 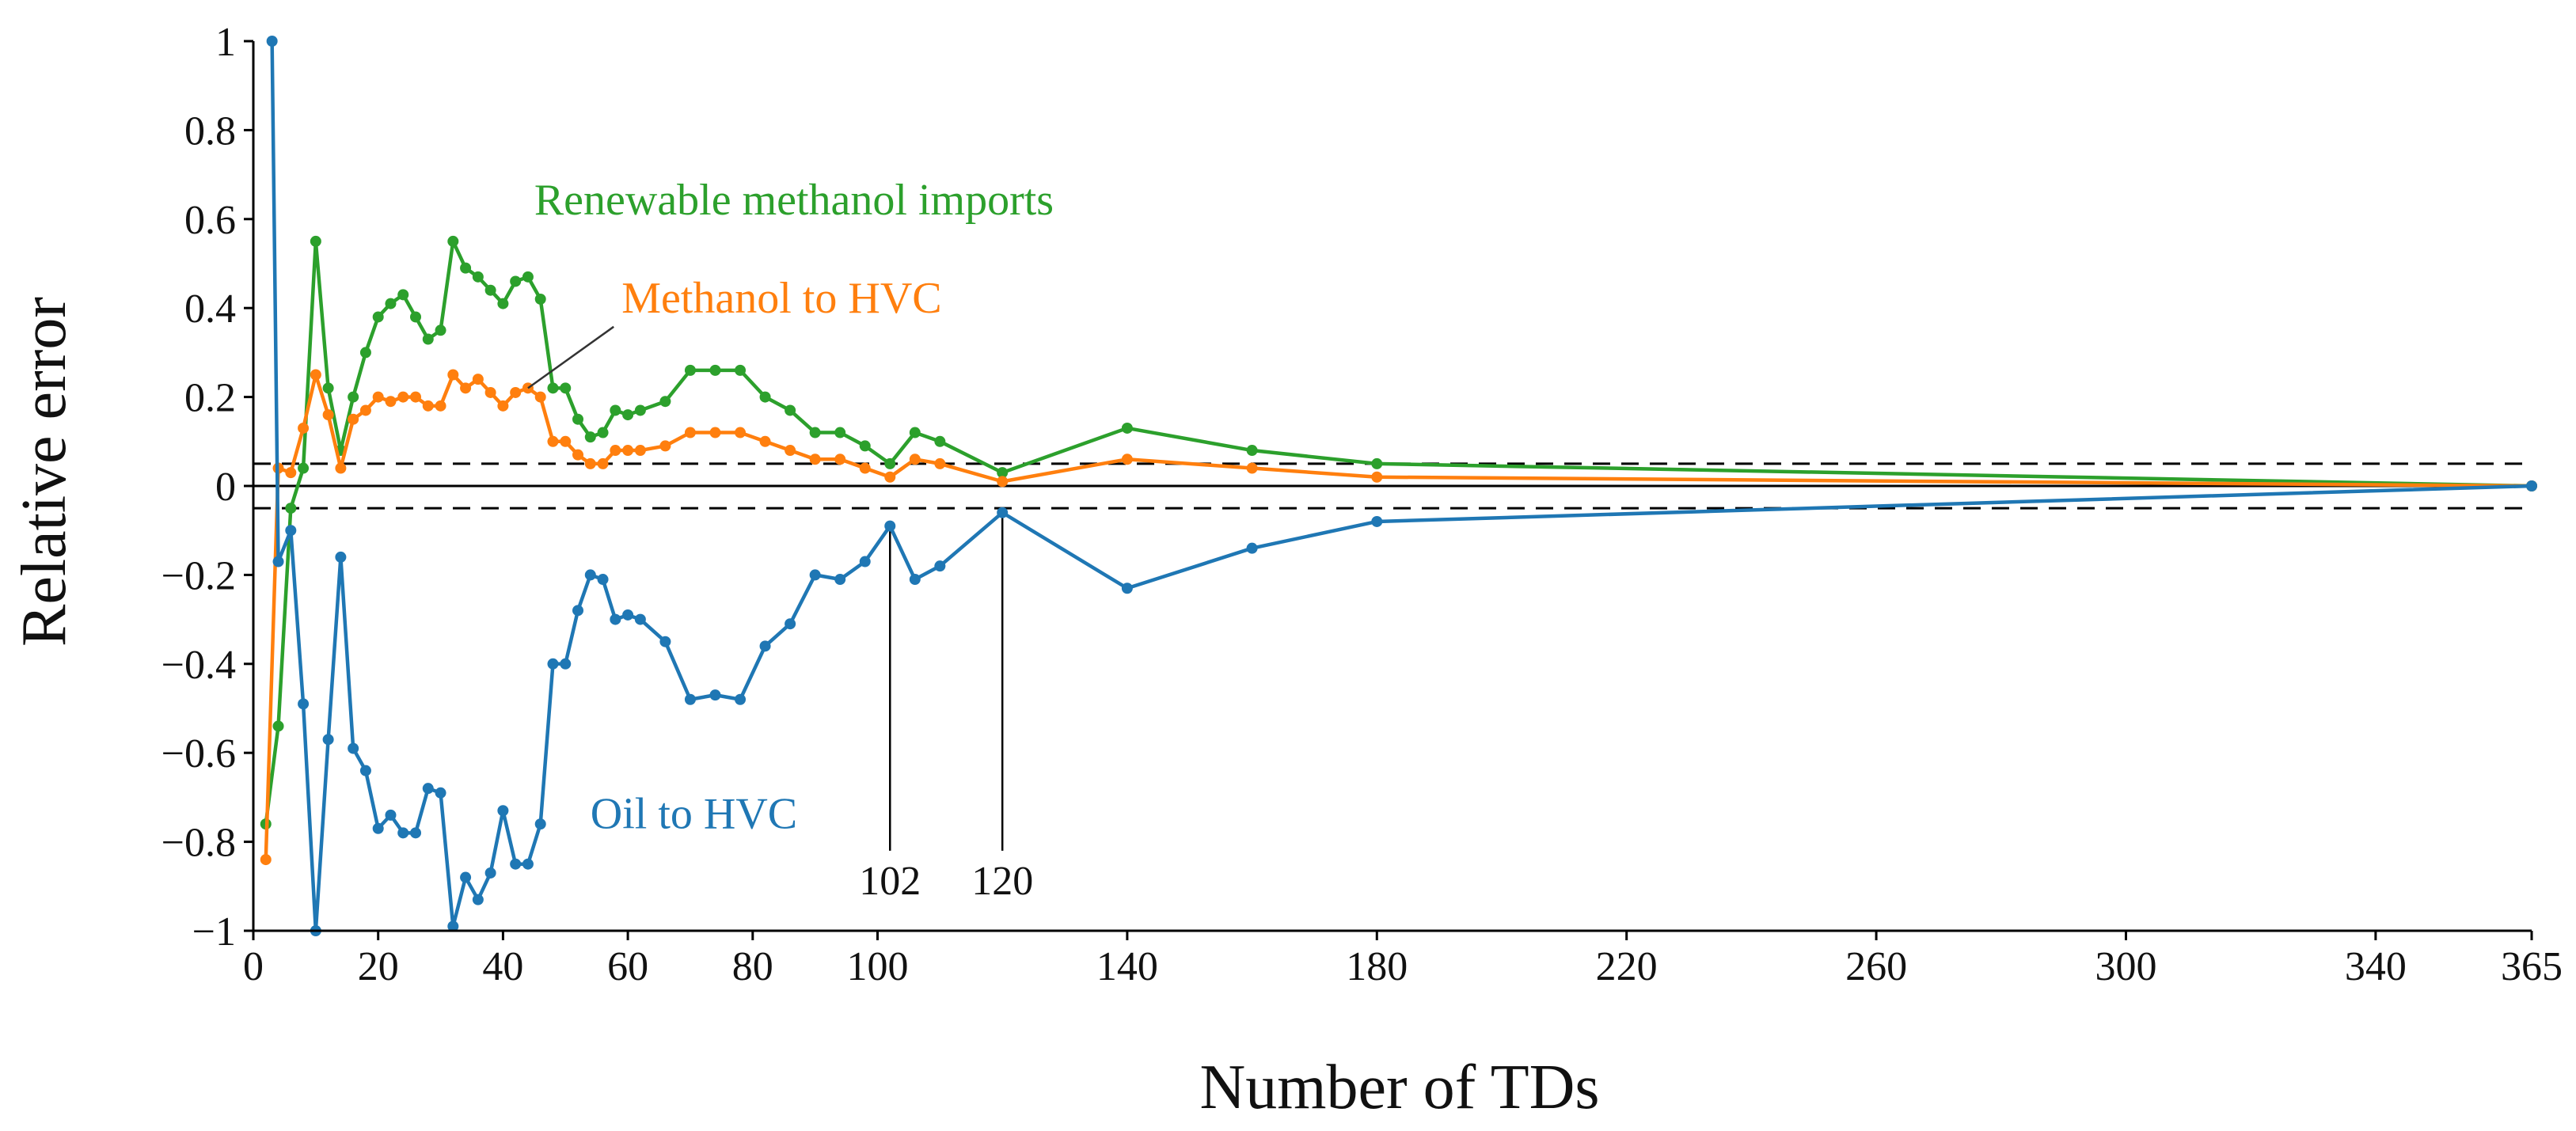 What do you see at coordinates (2376, 966) in the screenshot?
I see `x-tick-label: 340` at bounding box center [2376, 966].